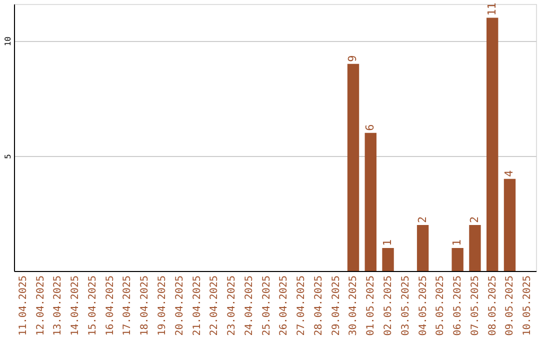  What do you see at coordinates (371, 306) in the screenshot?
I see `x-tick-label: 01.05.2025` at bounding box center [371, 306].